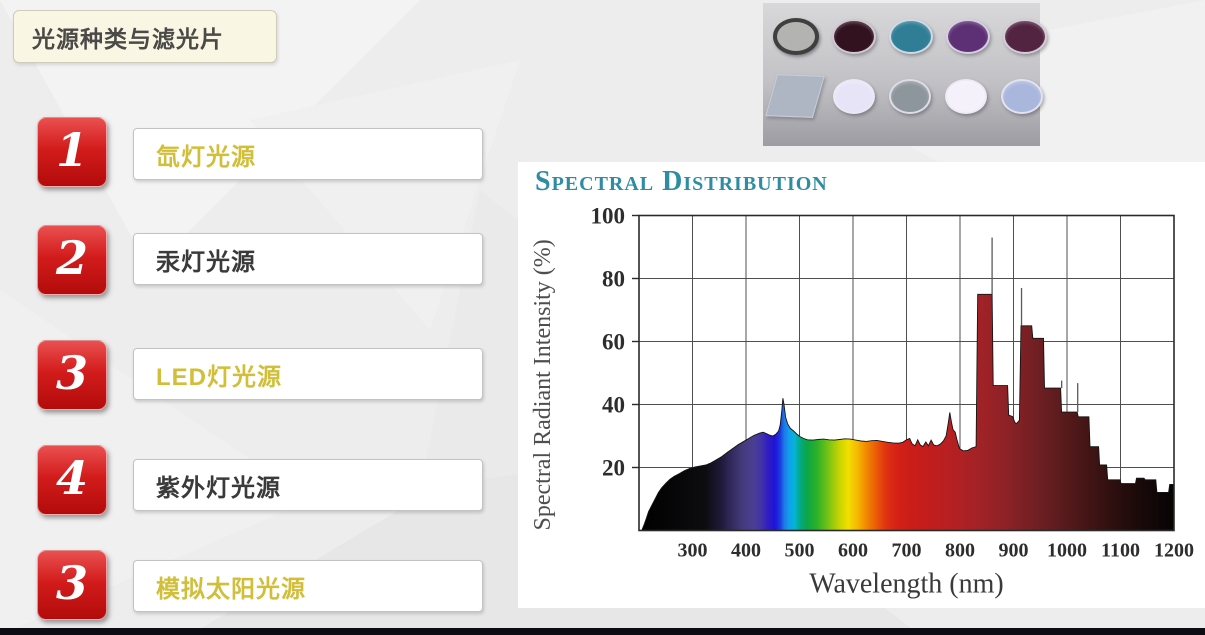  I want to click on y-tick-label: 80, so click(613, 279).